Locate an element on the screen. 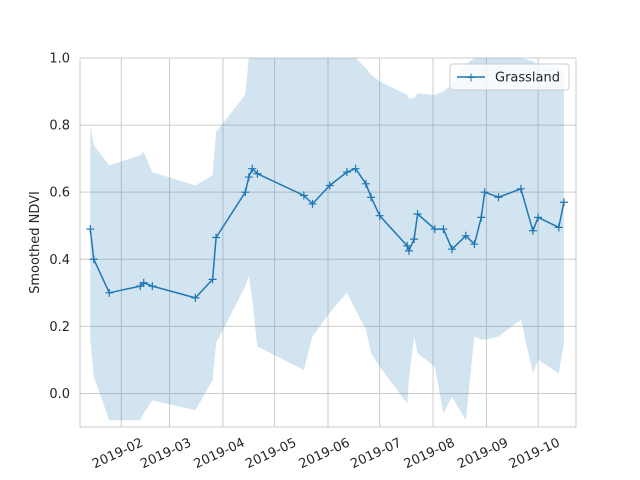  x-tick-label: 2019-04 is located at coordinates (220, 454).